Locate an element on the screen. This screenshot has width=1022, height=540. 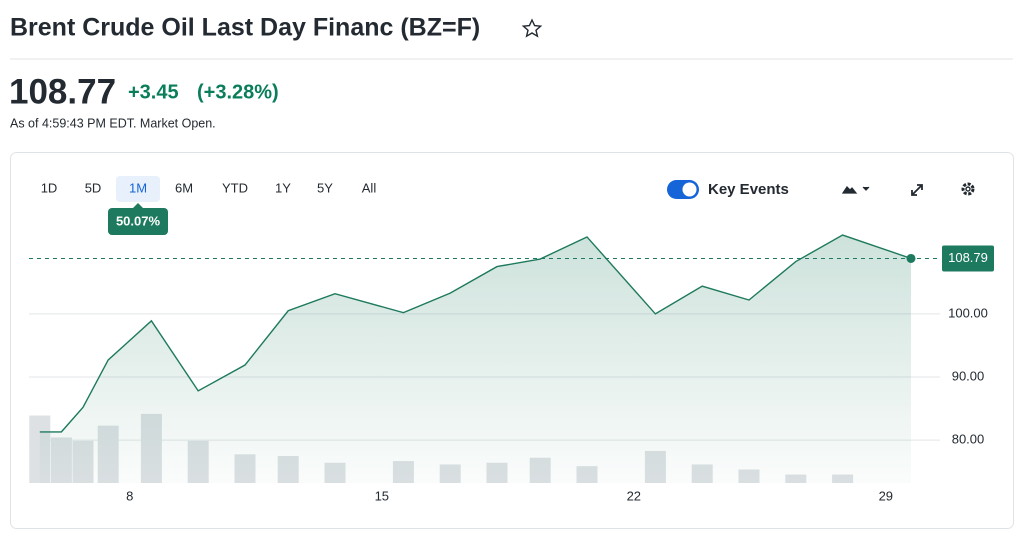
range-change: 50.07% is located at coordinates (138, 220).